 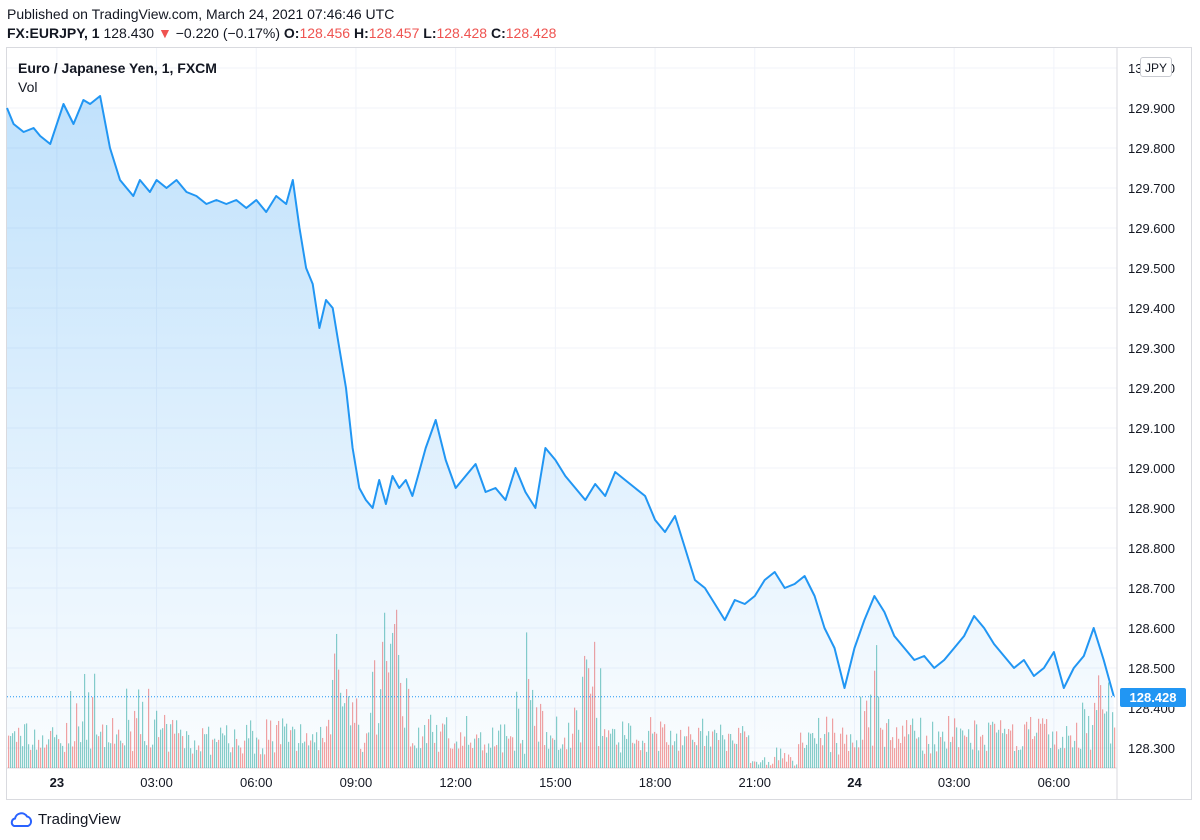 I want to click on brand-name: TradingView, so click(x=79, y=819).